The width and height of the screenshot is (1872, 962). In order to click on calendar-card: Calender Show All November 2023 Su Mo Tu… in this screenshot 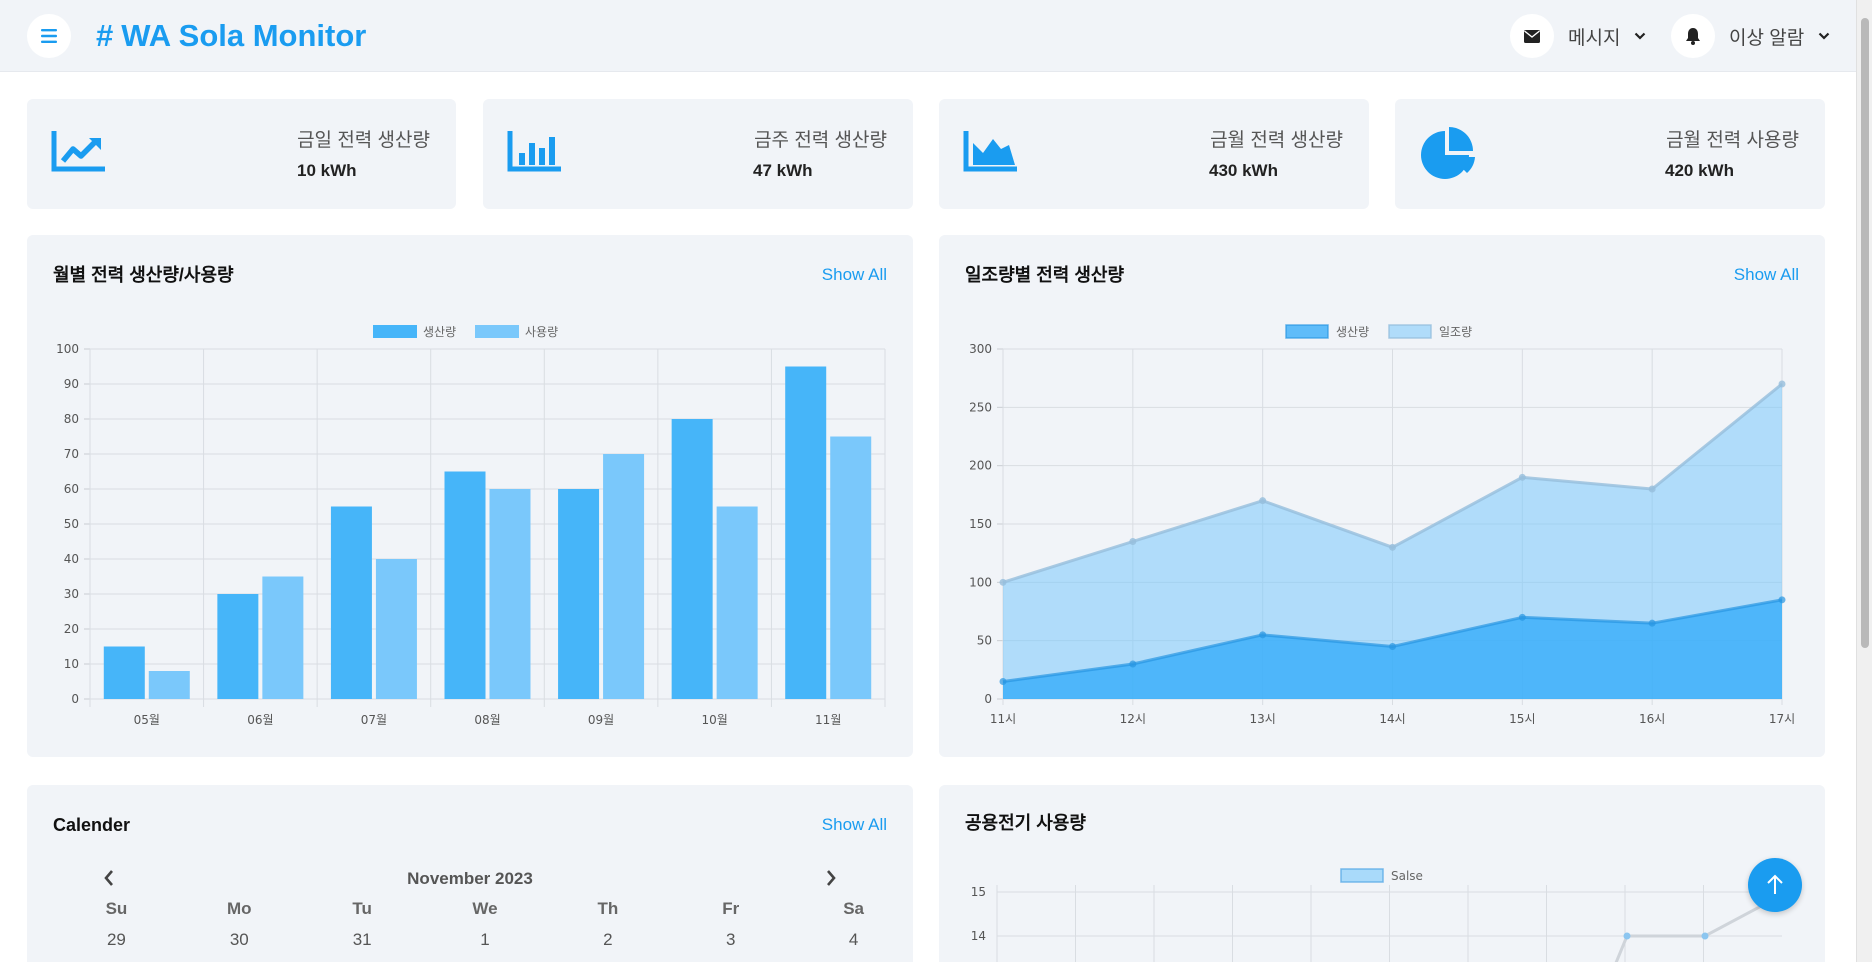, I will do `click(470, 873)`.